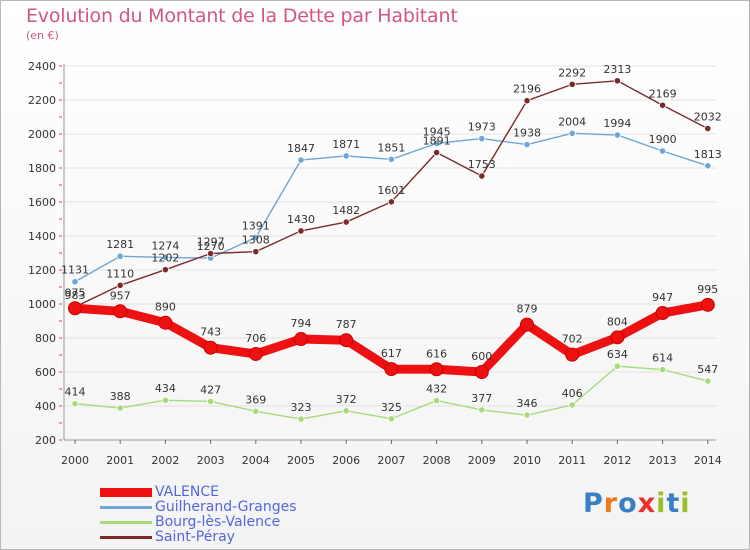 Image resolution: width=750 pixels, height=550 pixels. What do you see at coordinates (75, 460) in the screenshot?
I see `x-tick-label: 2000` at bounding box center [75, 460].